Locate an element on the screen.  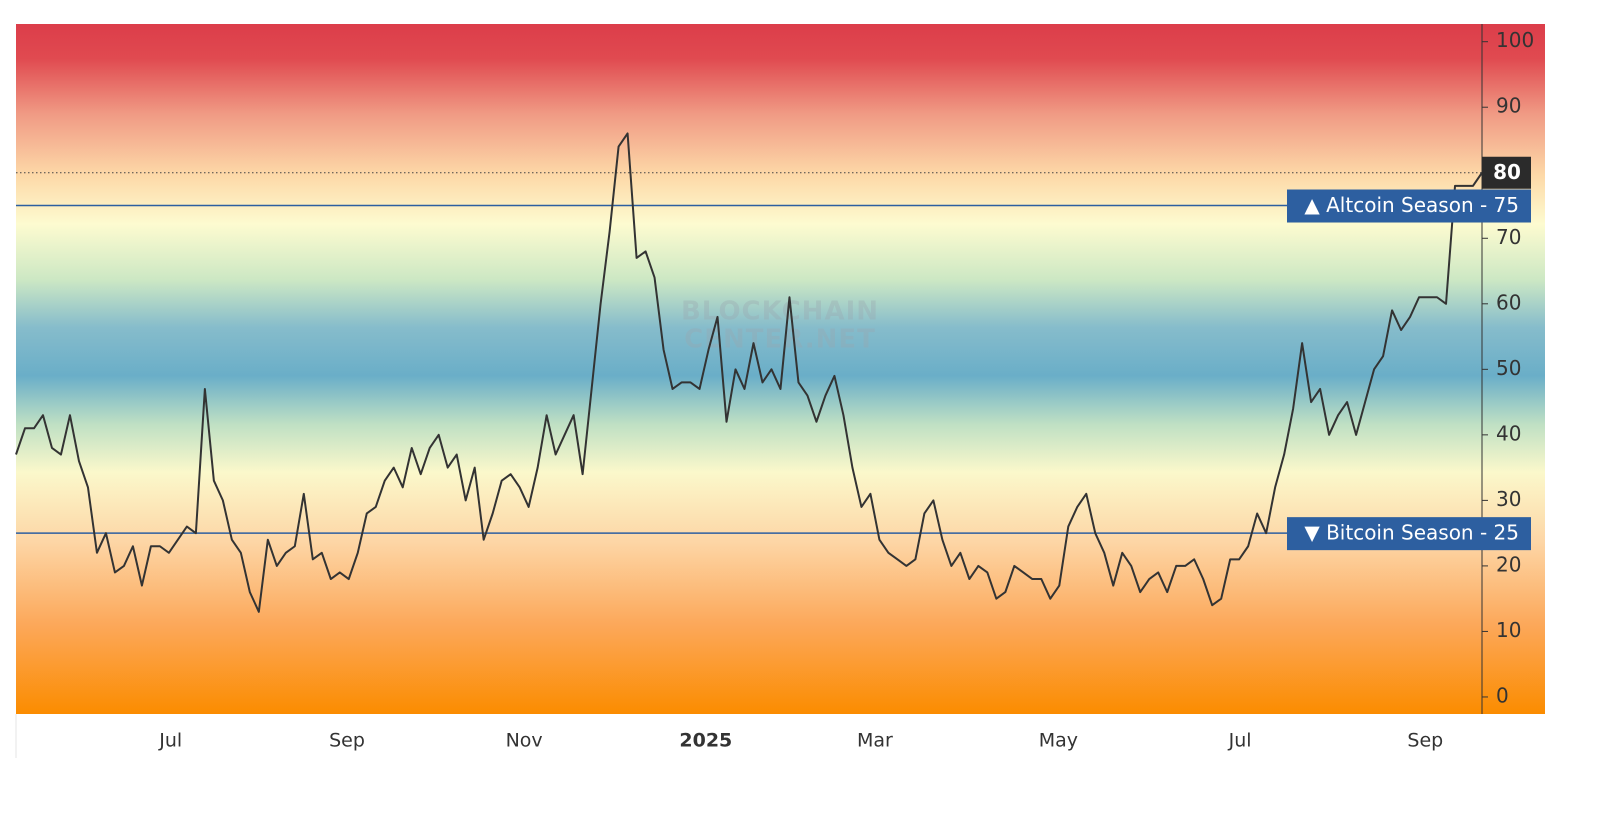
reference-label: ▲ Altcoin Season - 75 is located at coordinates (1411, 205).